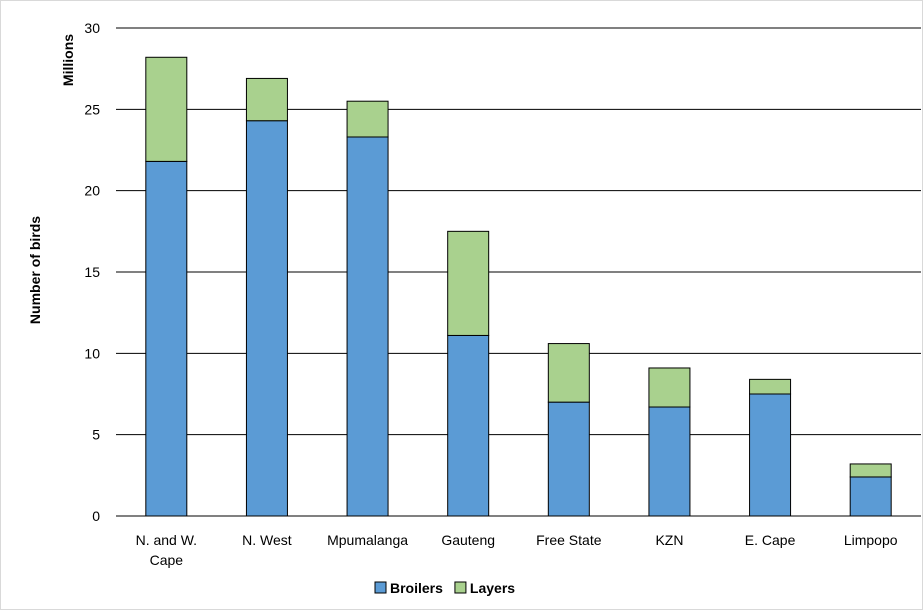  What do you see at coordinates (416, 588) in the screenshot?
I see `legend-label-broilers: Broilers` at bounding box center [416, 588].